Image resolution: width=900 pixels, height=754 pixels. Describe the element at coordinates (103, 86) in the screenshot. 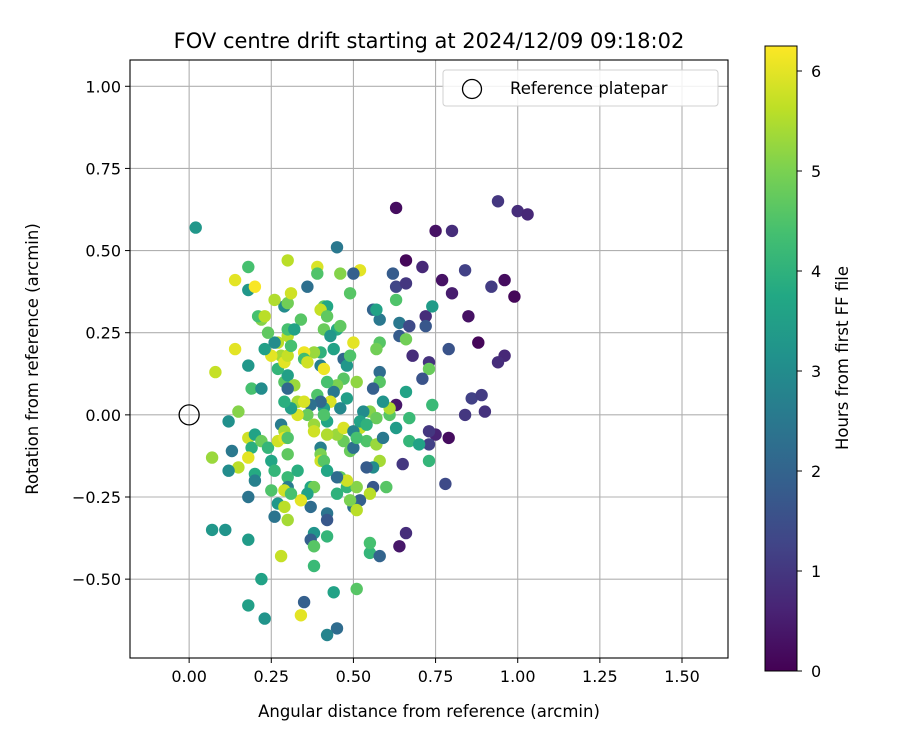

I see `y-tick-label: 1.00` at that location.